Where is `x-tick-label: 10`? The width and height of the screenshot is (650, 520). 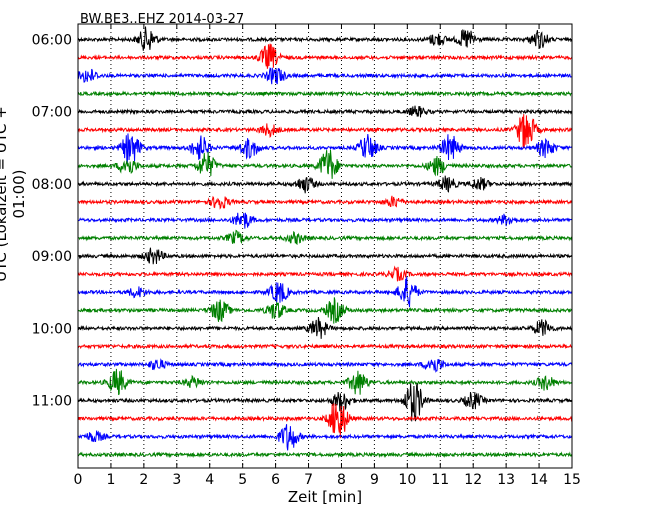 x-tick-label: 10 is located at coordinates (407, 480).